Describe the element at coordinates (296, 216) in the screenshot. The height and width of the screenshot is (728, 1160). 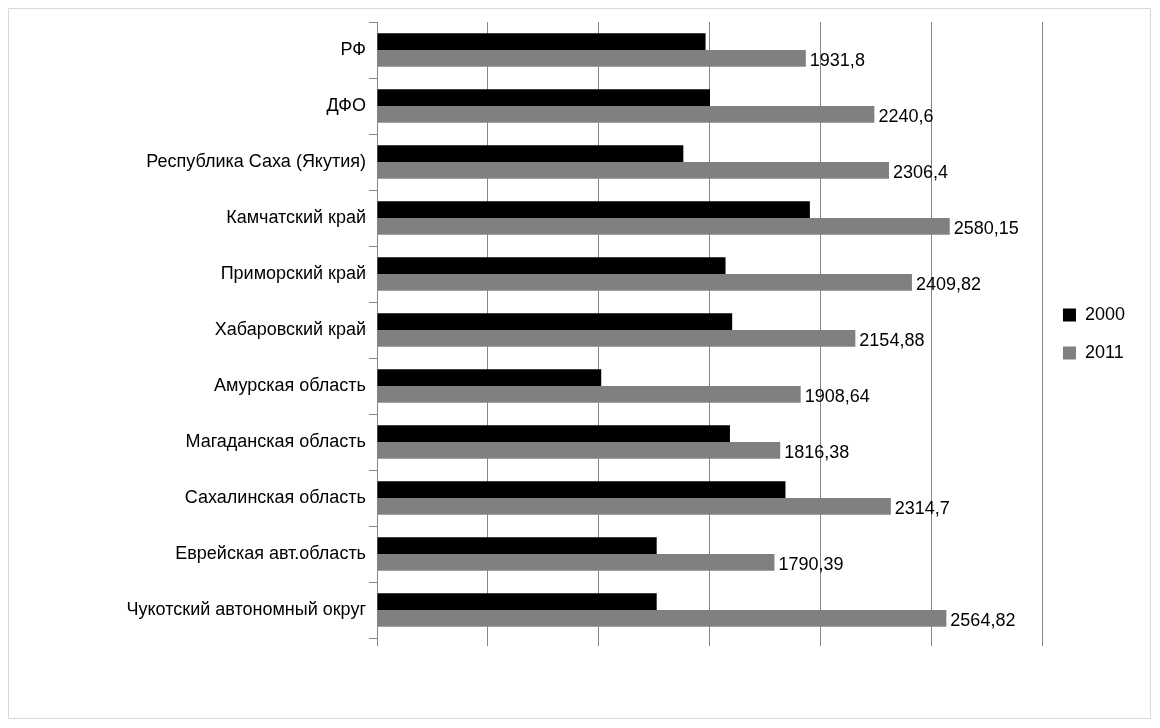
I see `y-tick-label: Камчатский край` at that location.